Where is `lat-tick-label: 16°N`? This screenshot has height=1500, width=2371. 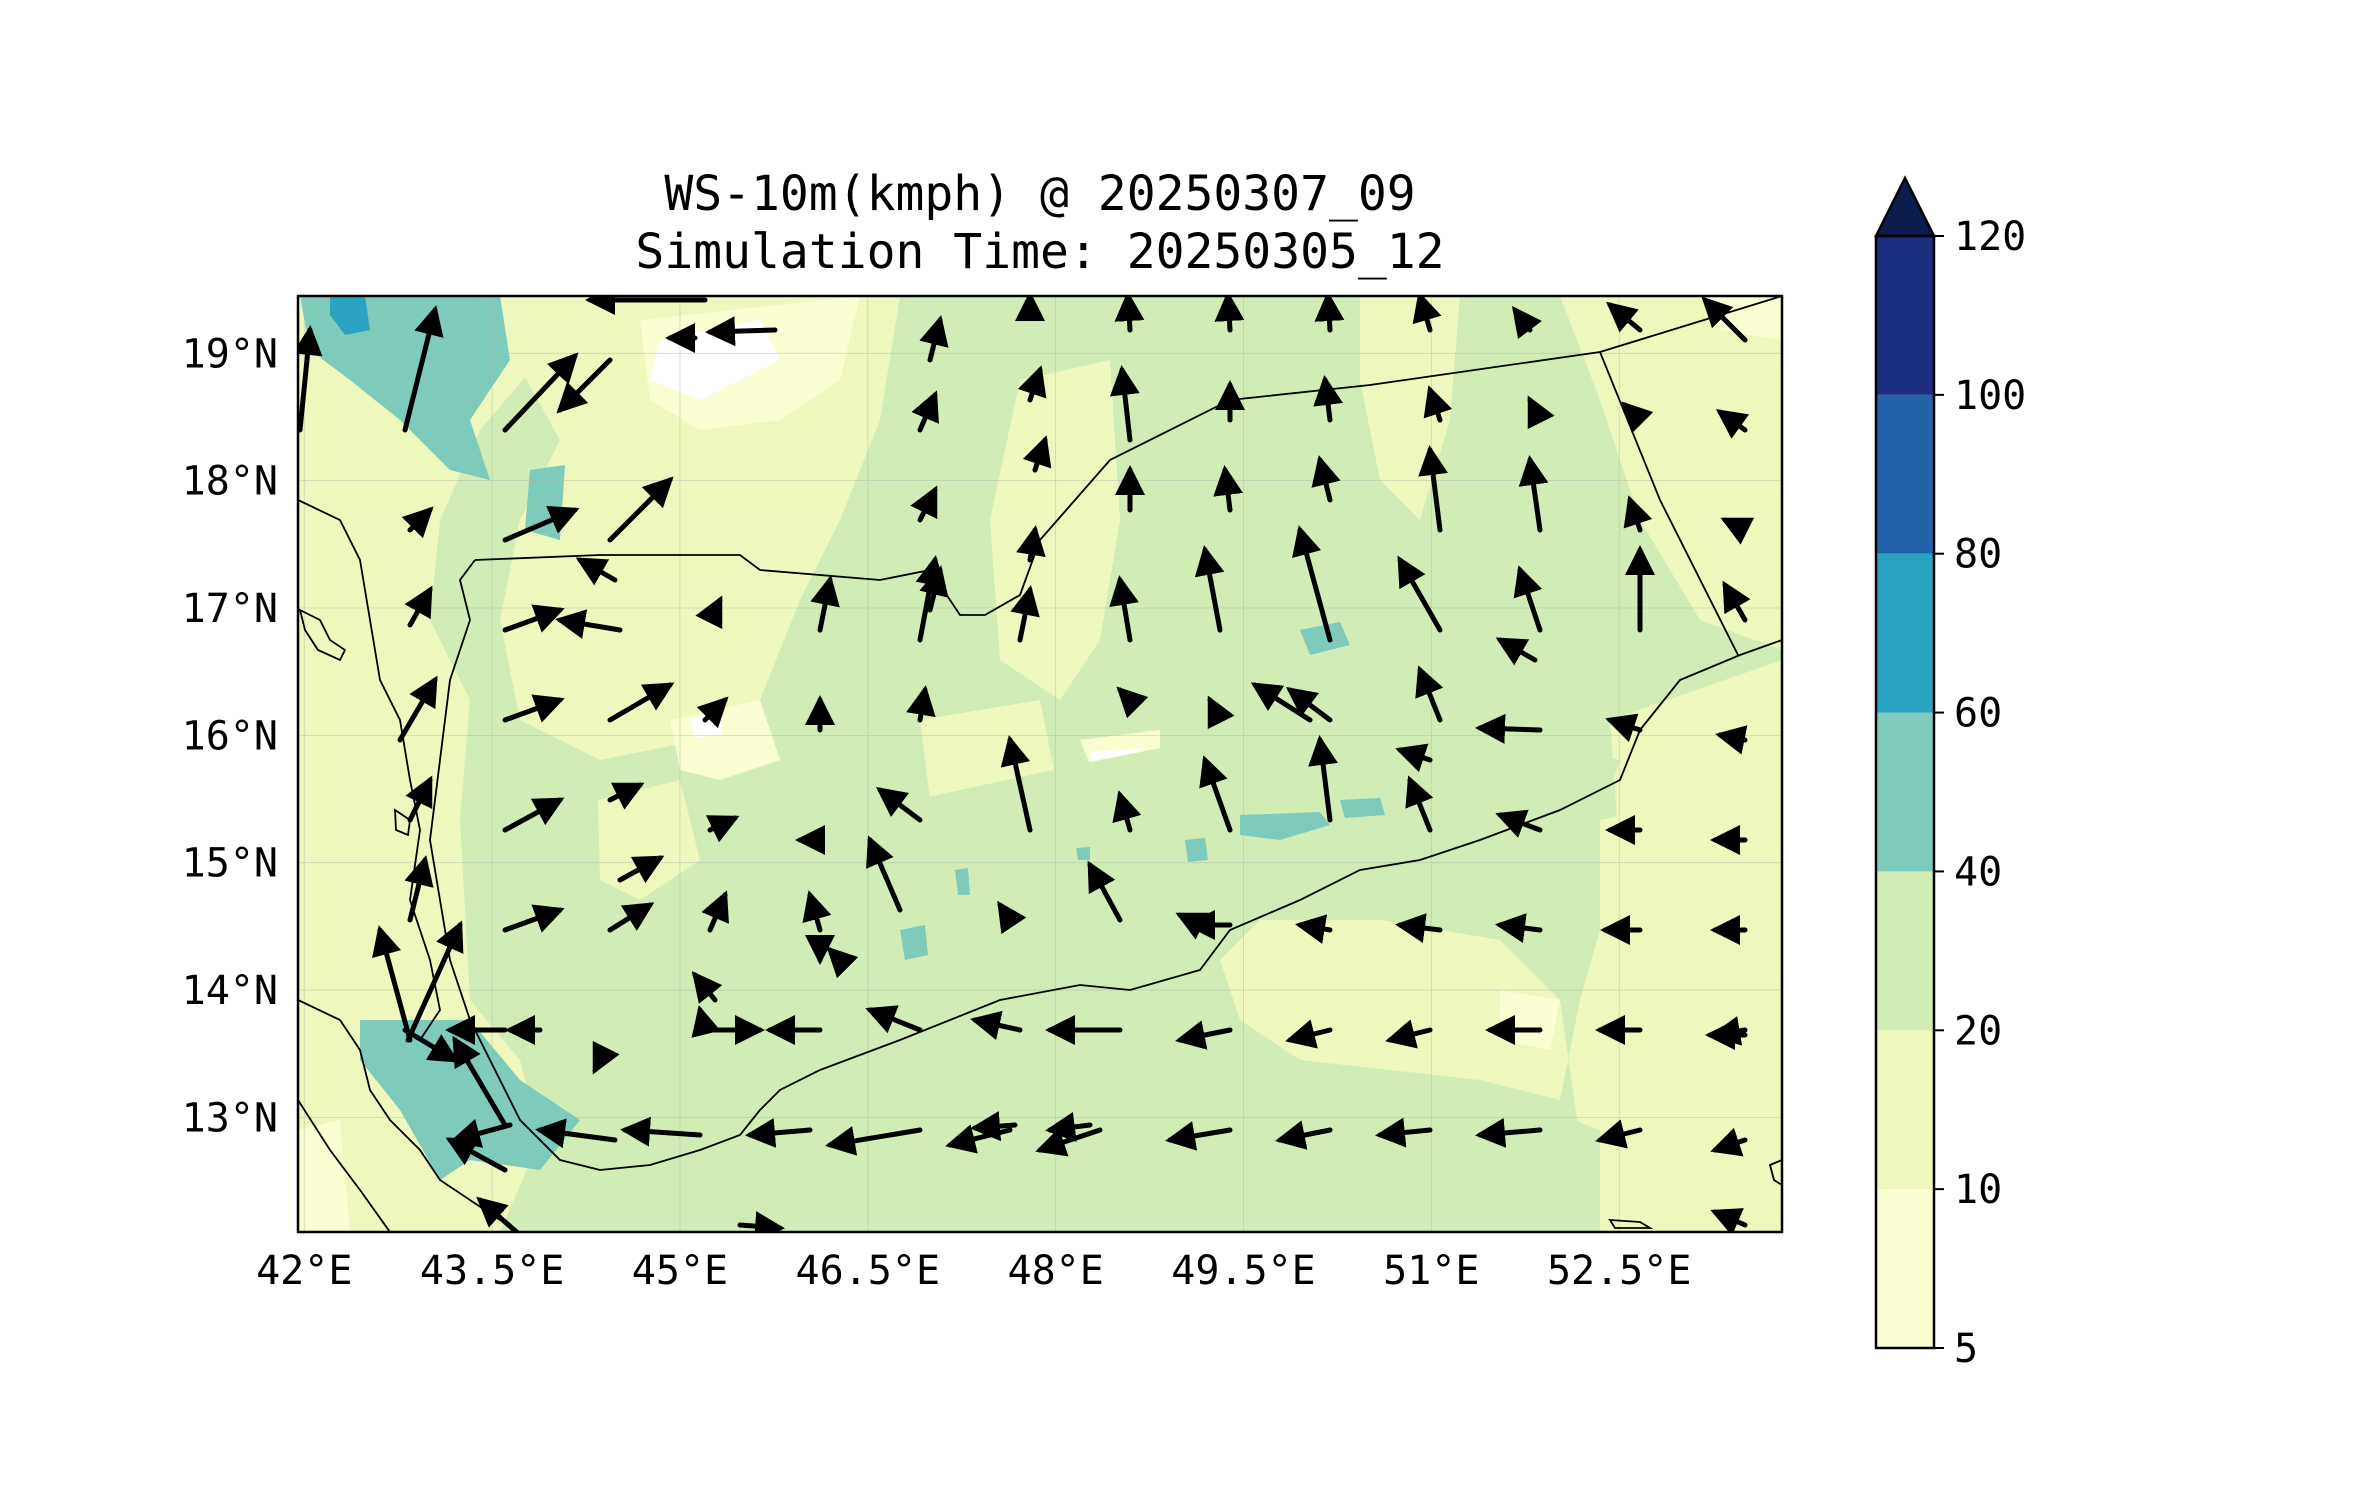
lat-tick-label: 16°N is located at coordinates (230, 736).